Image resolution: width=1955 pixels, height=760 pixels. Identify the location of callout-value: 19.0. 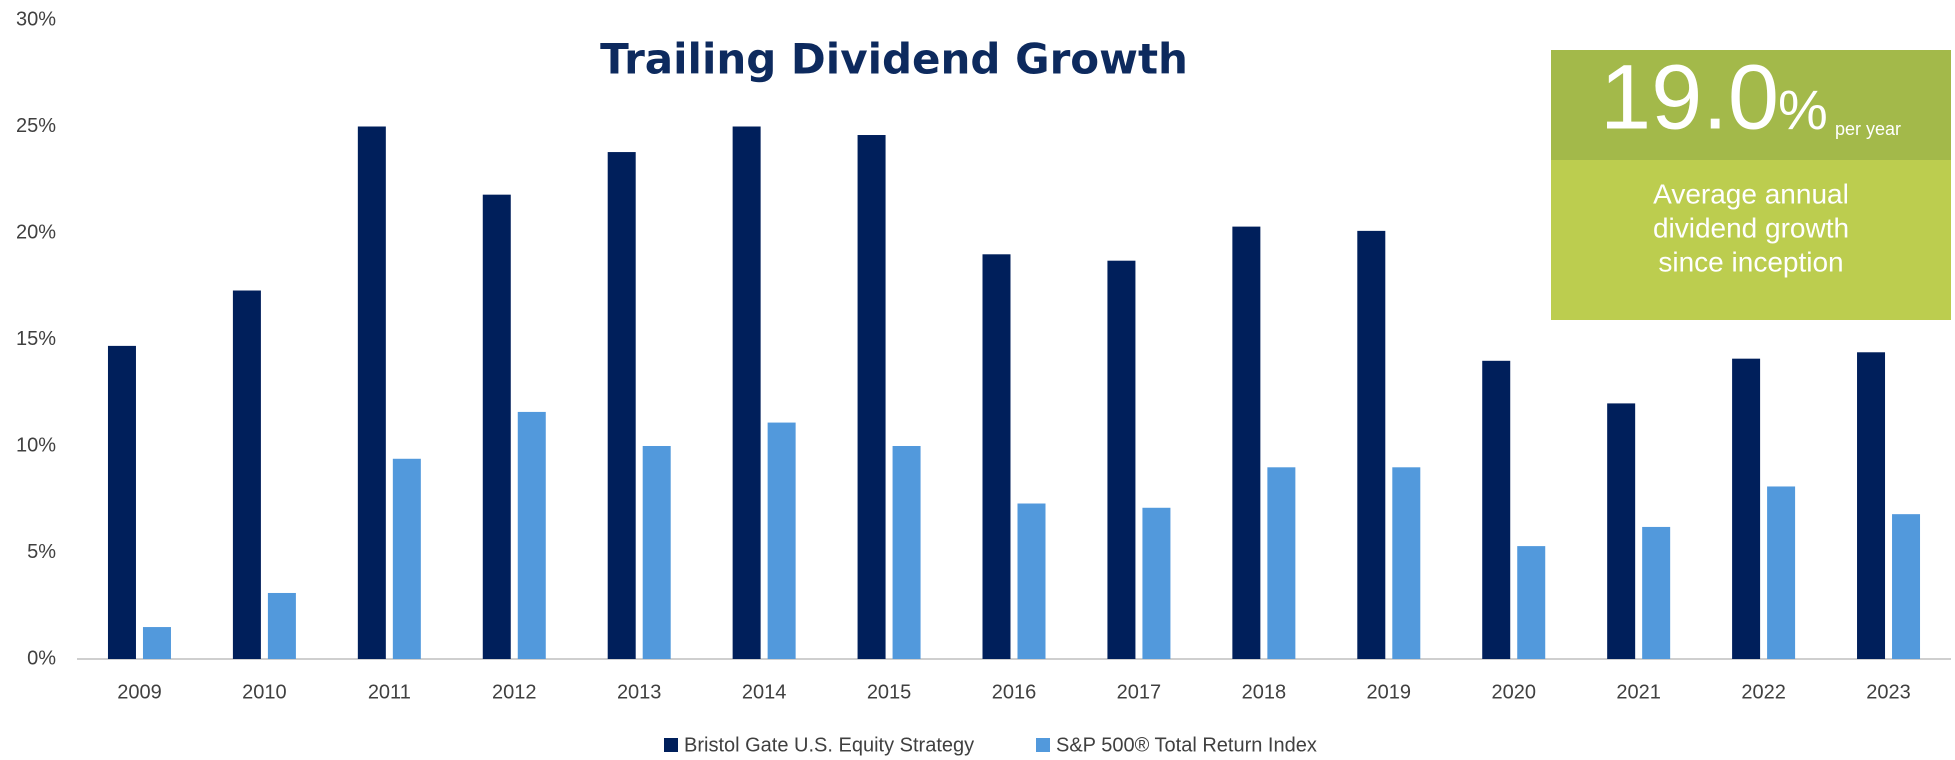
(1689, 97).